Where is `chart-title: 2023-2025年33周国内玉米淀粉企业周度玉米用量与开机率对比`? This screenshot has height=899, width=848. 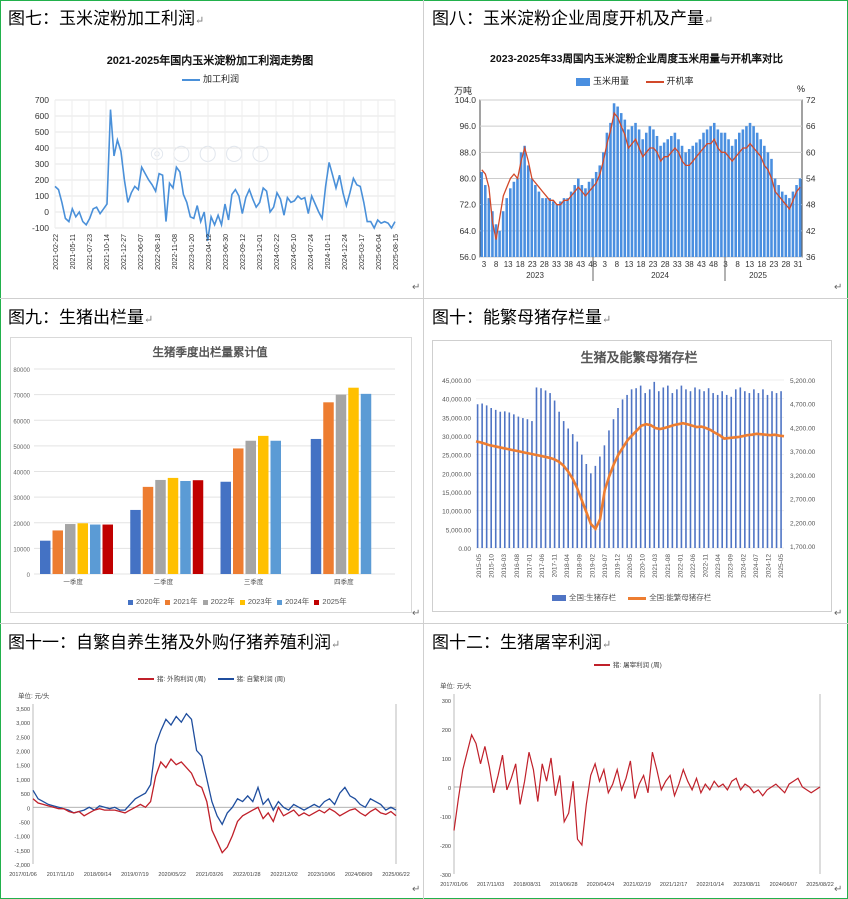 chart-title: 2023-2025年33周国内玉米淀粉企业周度玉米用量与开机率对比 is located at coordinates (636, 59).